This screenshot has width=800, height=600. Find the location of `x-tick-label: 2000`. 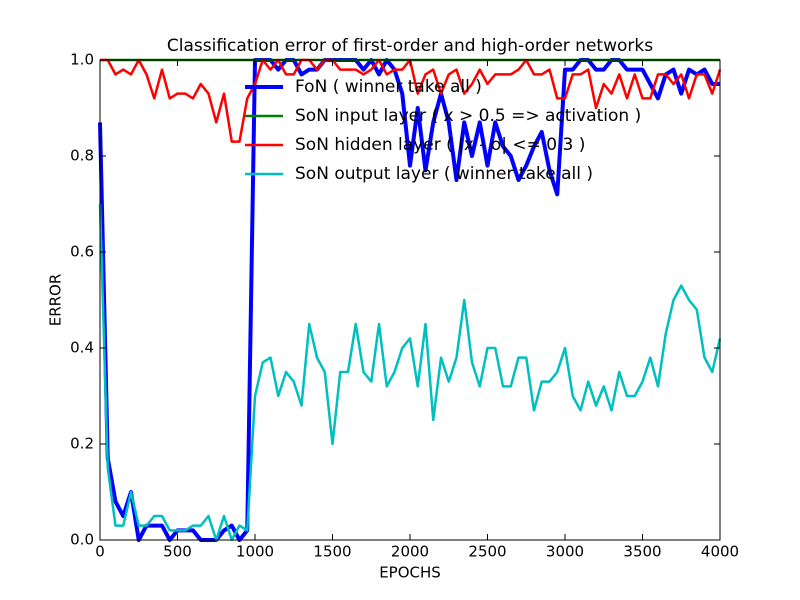

x-tick-label: 2000 is located at coordinates (410, 552).